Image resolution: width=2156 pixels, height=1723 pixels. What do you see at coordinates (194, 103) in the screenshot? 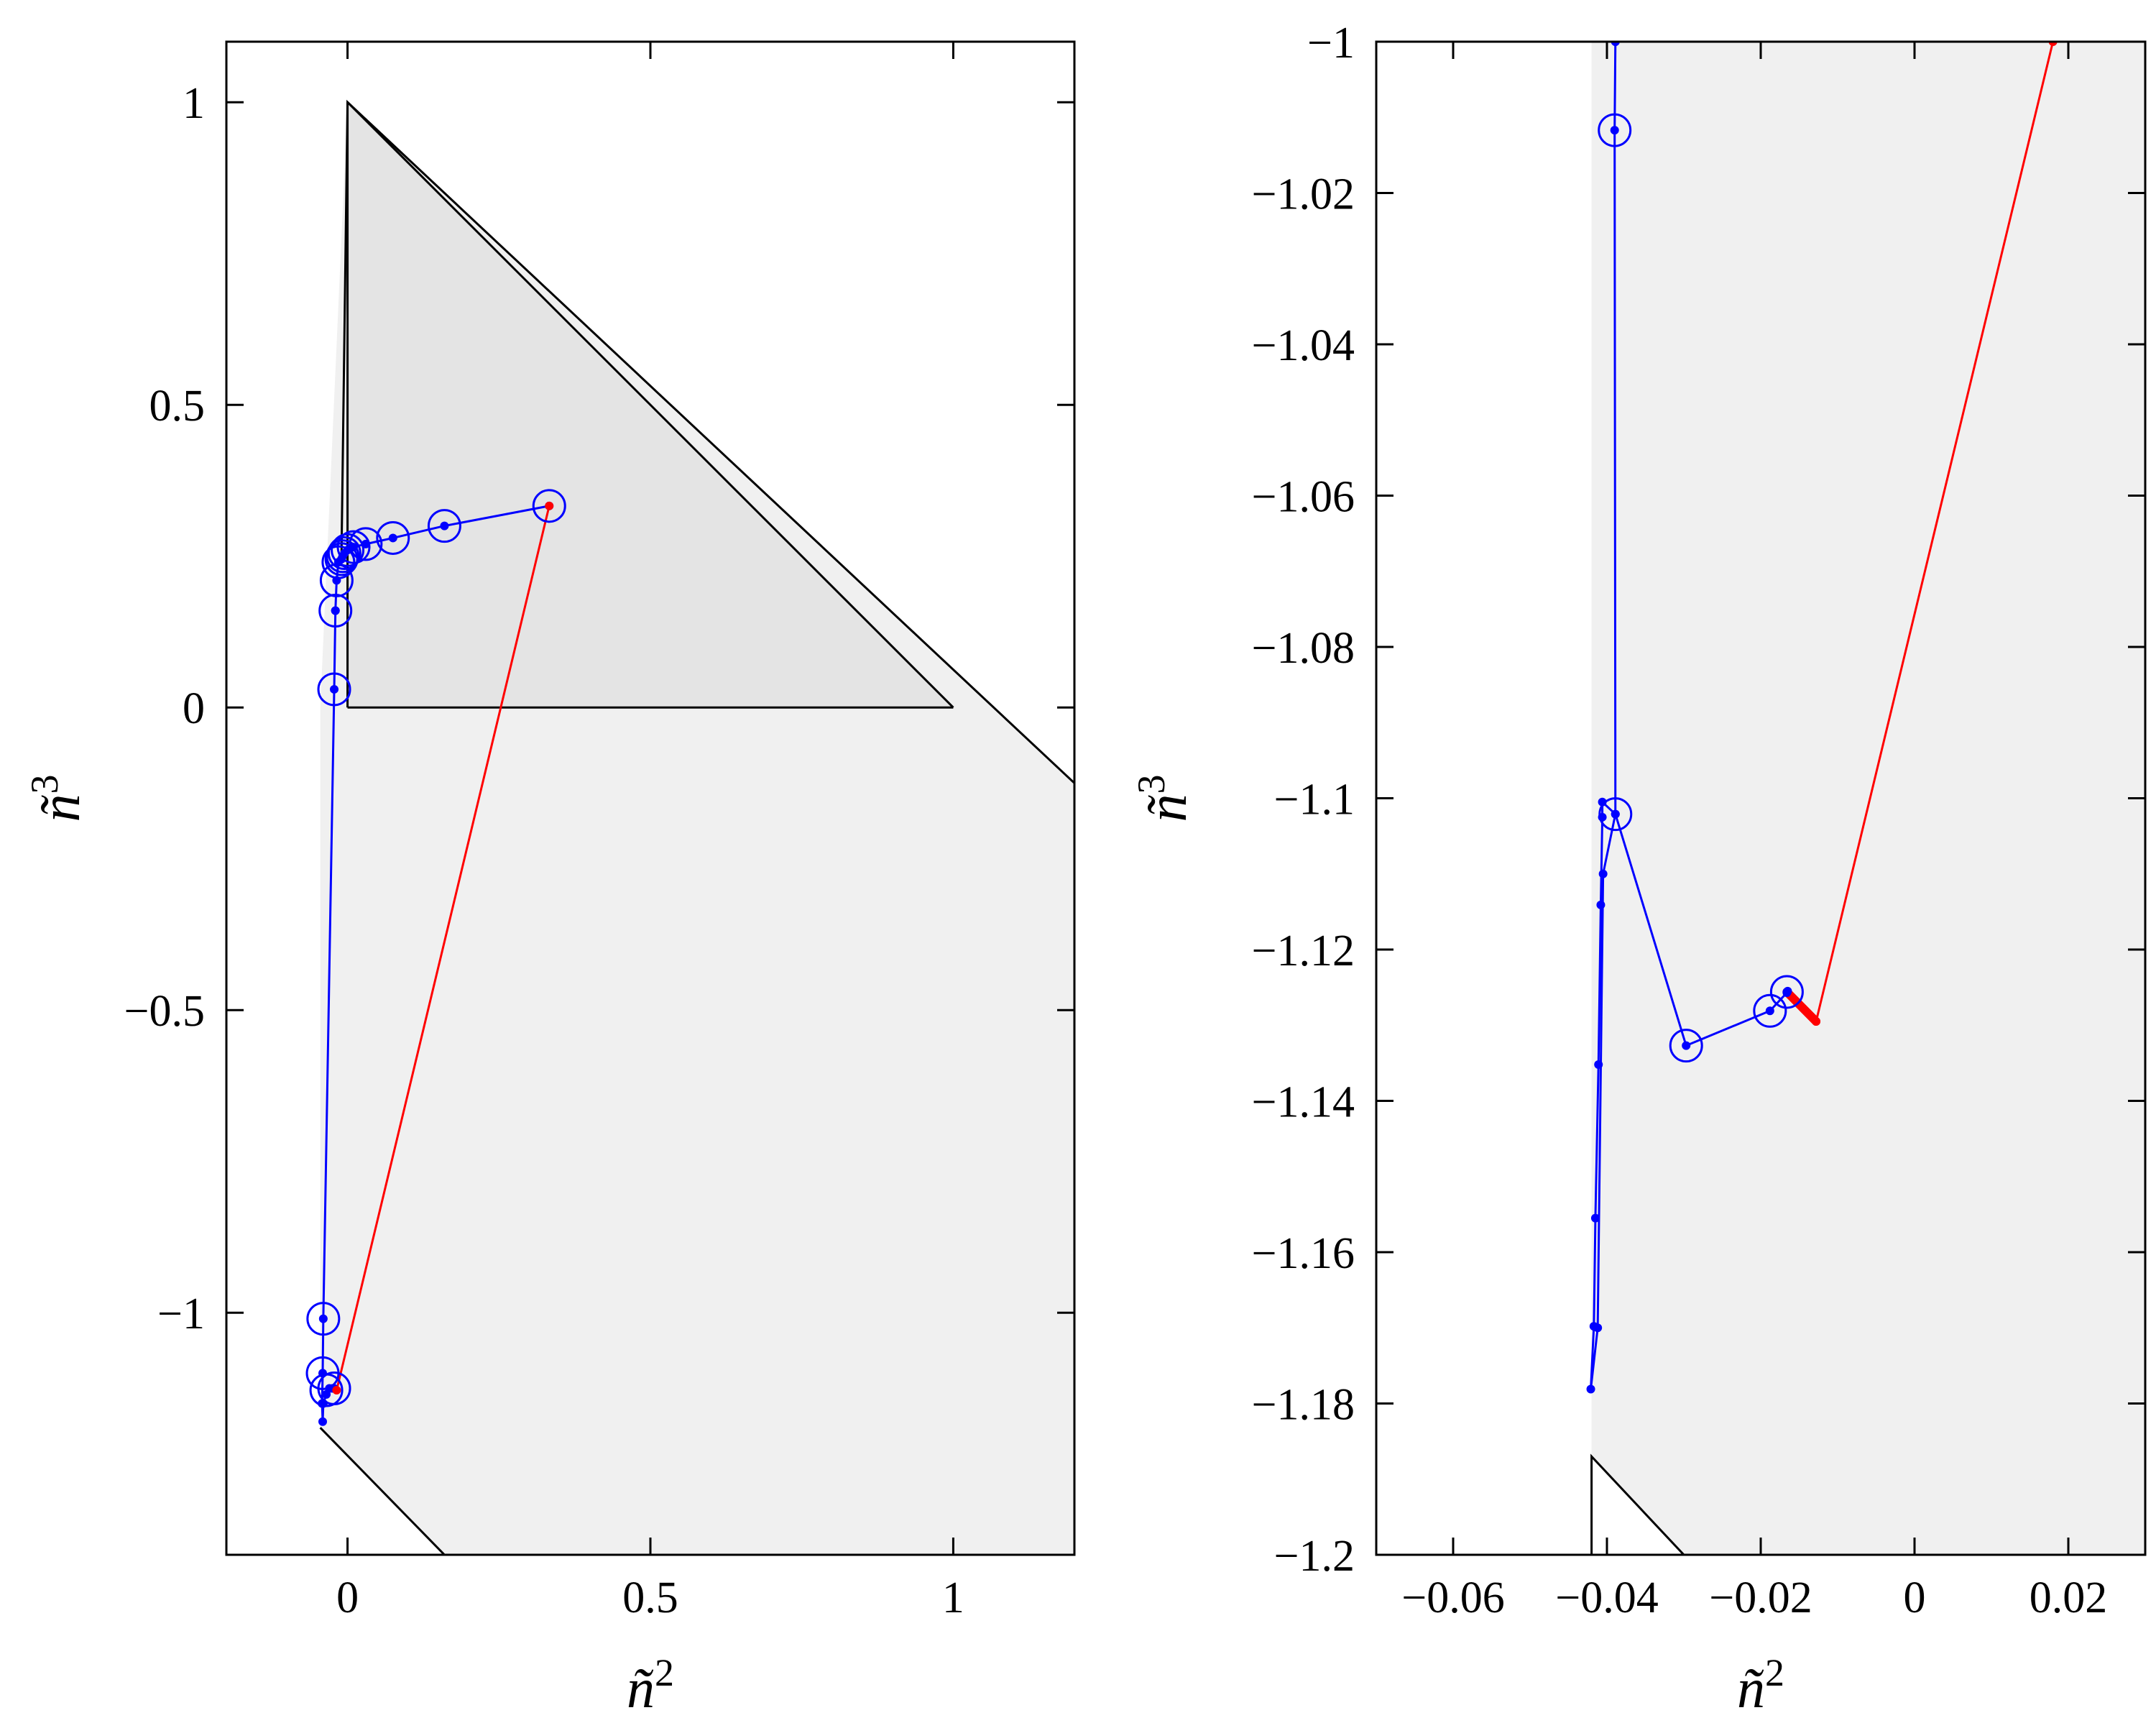
I see `y-tick-label: 1` at bounding box center [194, 103].